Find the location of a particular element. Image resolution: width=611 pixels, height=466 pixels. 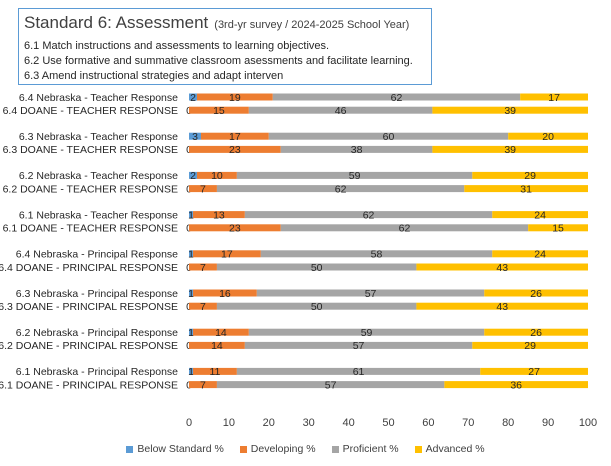

category-label: 6.1 DOANE - PRINCIPAL RESPONSE is located at coordinates (89, 385).